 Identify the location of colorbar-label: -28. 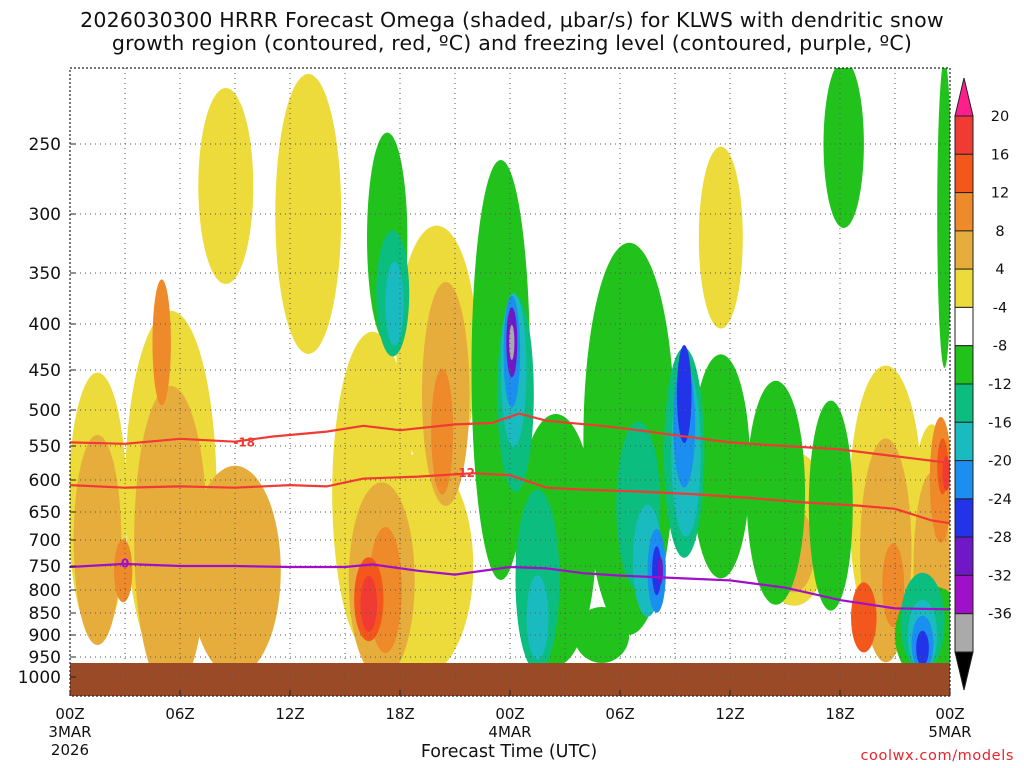
(1000, 538).